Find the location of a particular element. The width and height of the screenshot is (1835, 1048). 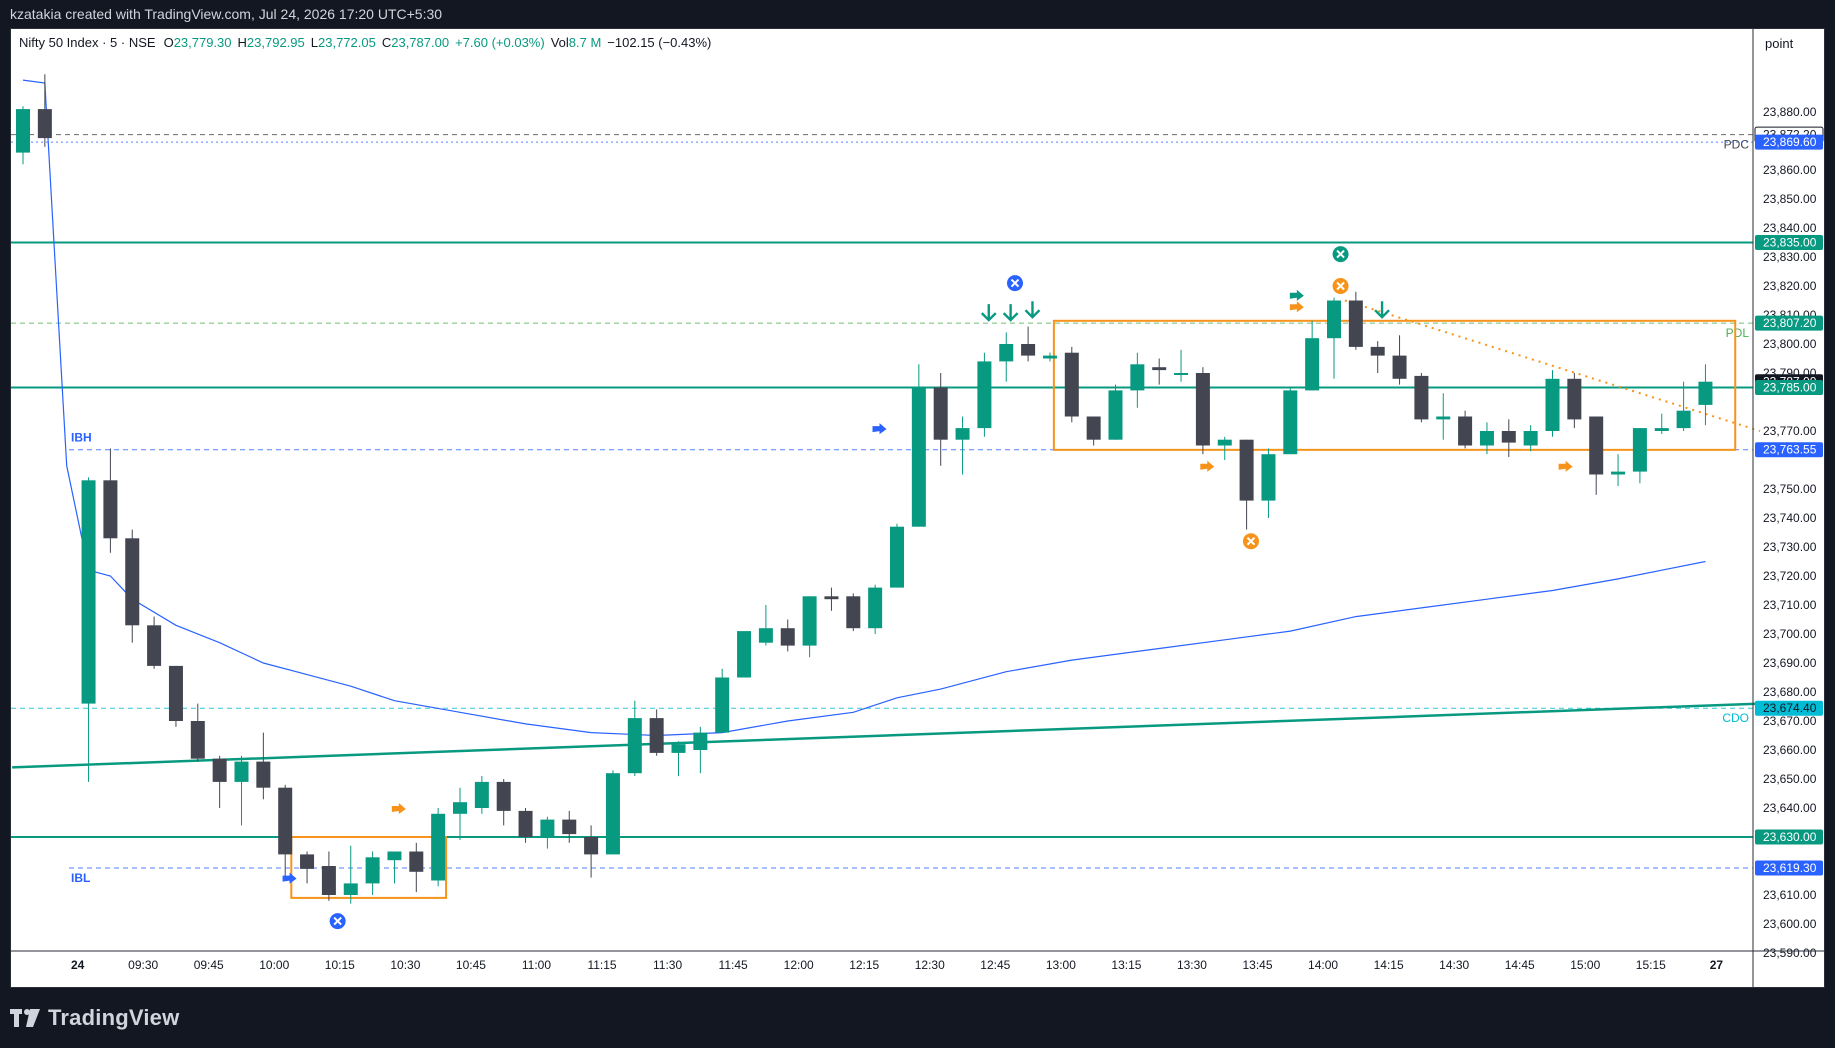

dotted-trend-line is located at coordinates (1552, 365).